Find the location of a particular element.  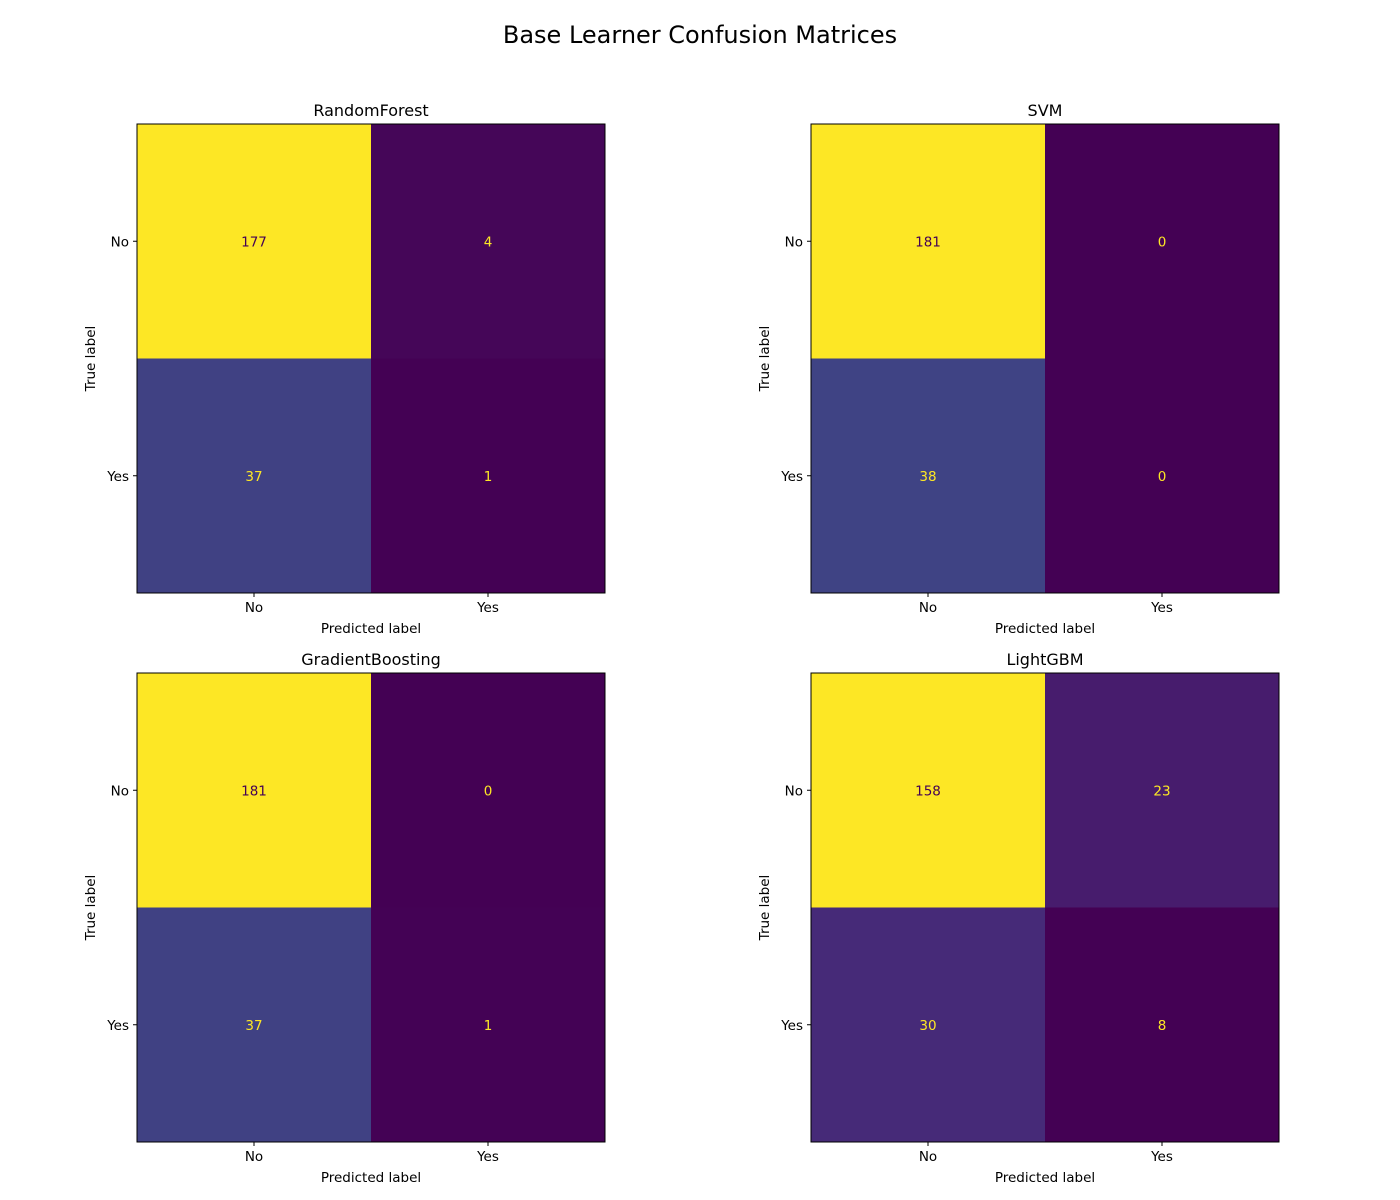

figure-title: Base Learner Confusion Matrices is located at coordinates (700, 35).